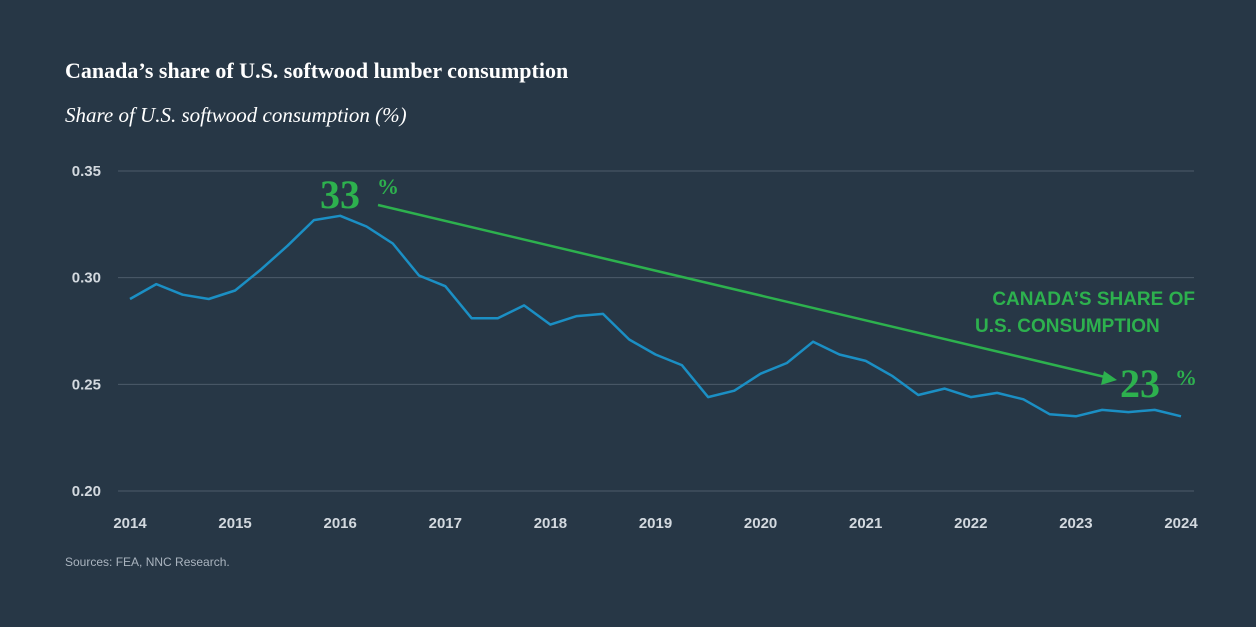 The height and width of the screenshot is (627, 1256). I want to click on trend-arrow-head, so click(1109, 378).